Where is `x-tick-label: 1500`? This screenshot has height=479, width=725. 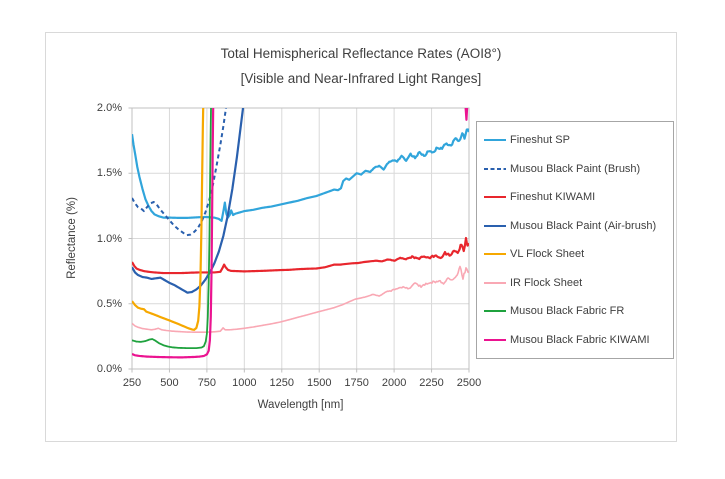
x-tick-label: 1500 is located at coordinates (319, 383).